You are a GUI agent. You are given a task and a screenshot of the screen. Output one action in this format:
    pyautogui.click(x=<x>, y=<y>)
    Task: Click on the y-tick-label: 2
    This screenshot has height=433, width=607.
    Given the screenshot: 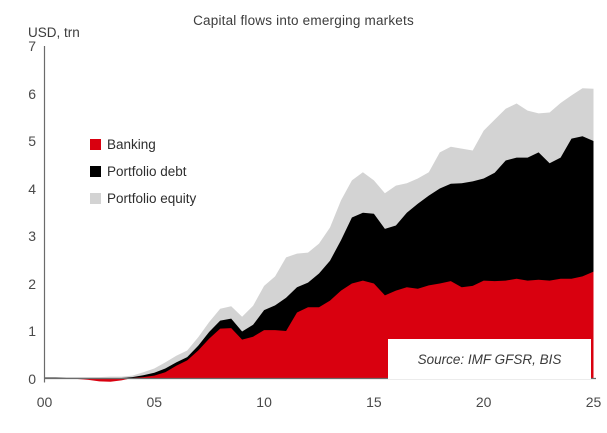 What is the action you would take?
    pyautogui.click(x=32, y=283)
    